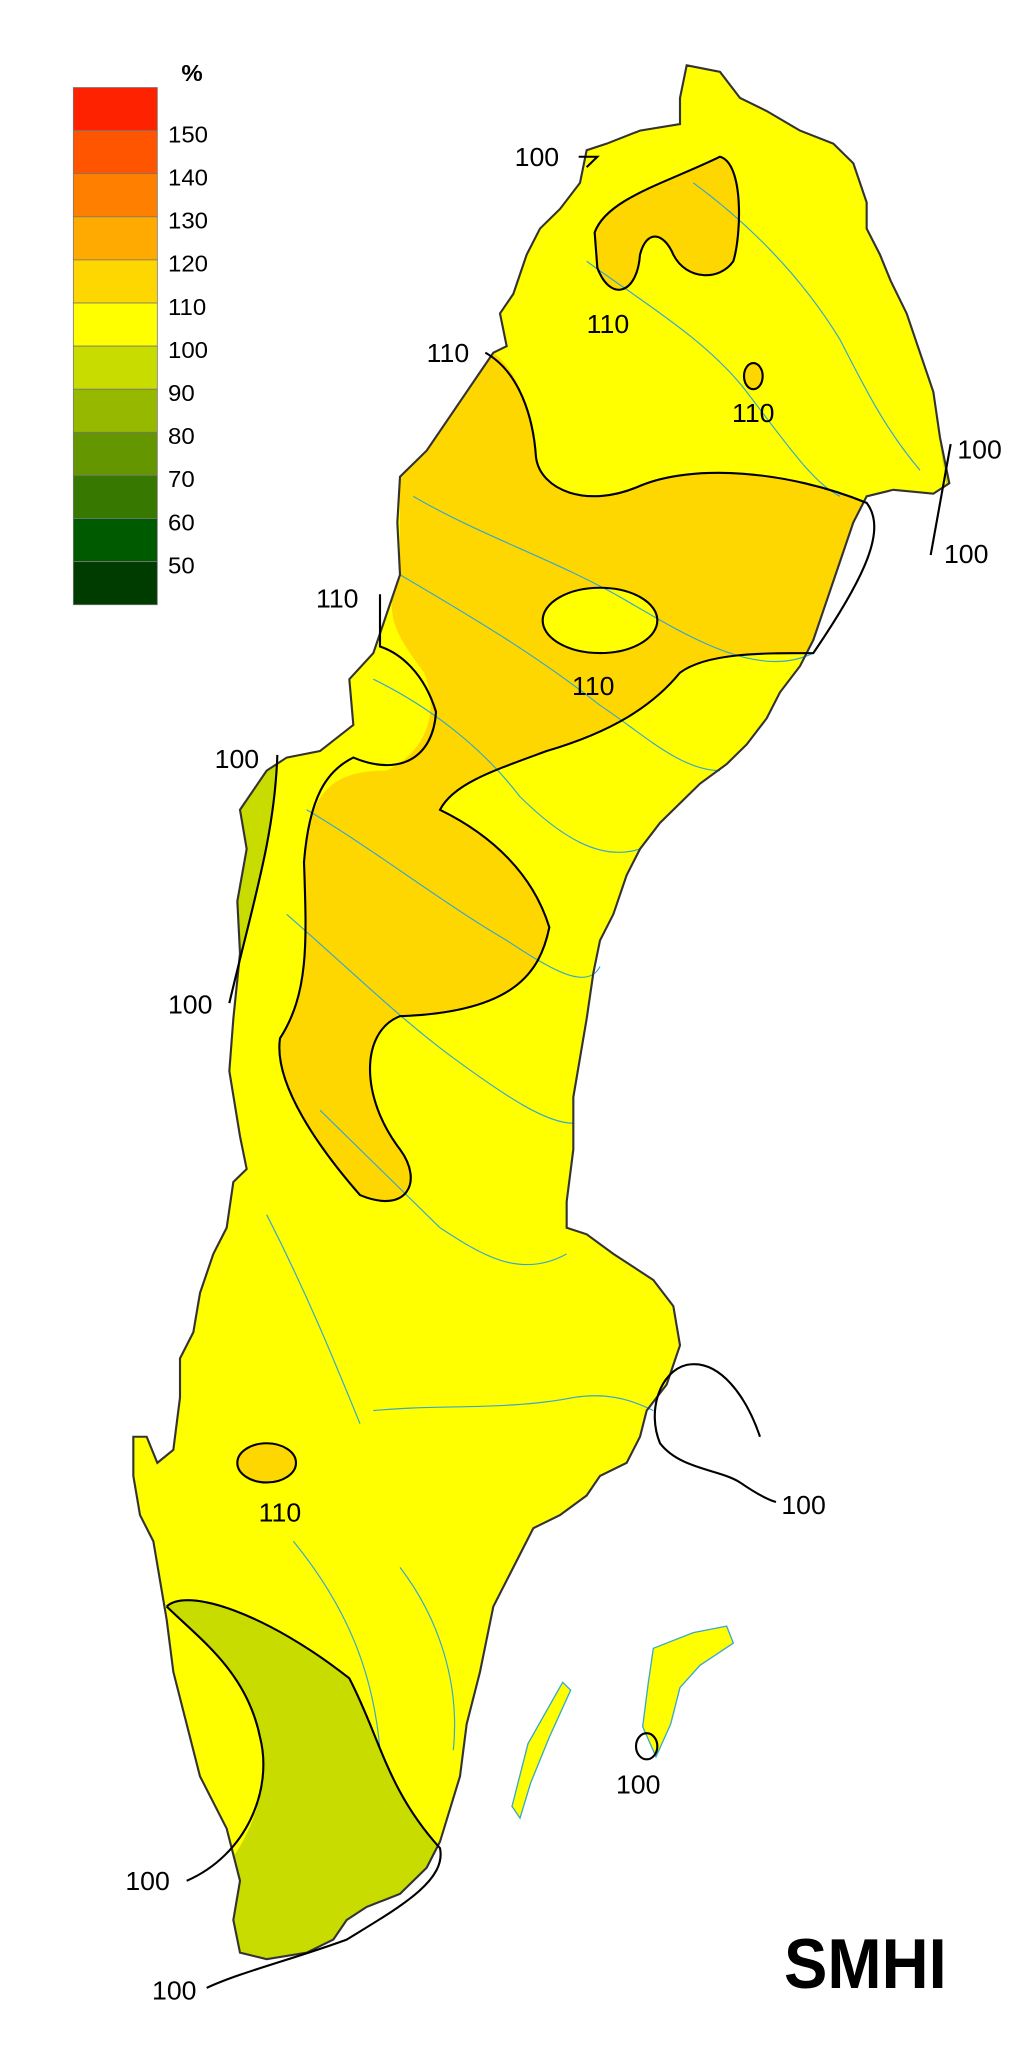 This screenshot has height=2048, width=1024. What do you see at coordinates (181, 436) in the screenshot?
I see `legend-label: 80` at bounding box center [181, 436].